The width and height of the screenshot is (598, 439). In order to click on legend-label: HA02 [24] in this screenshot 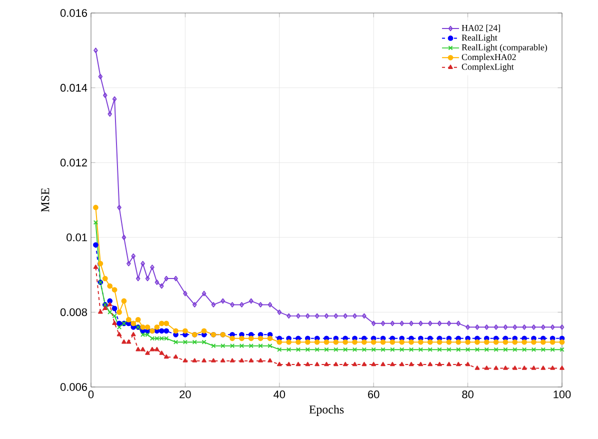, I will do `click(481, 28)`.